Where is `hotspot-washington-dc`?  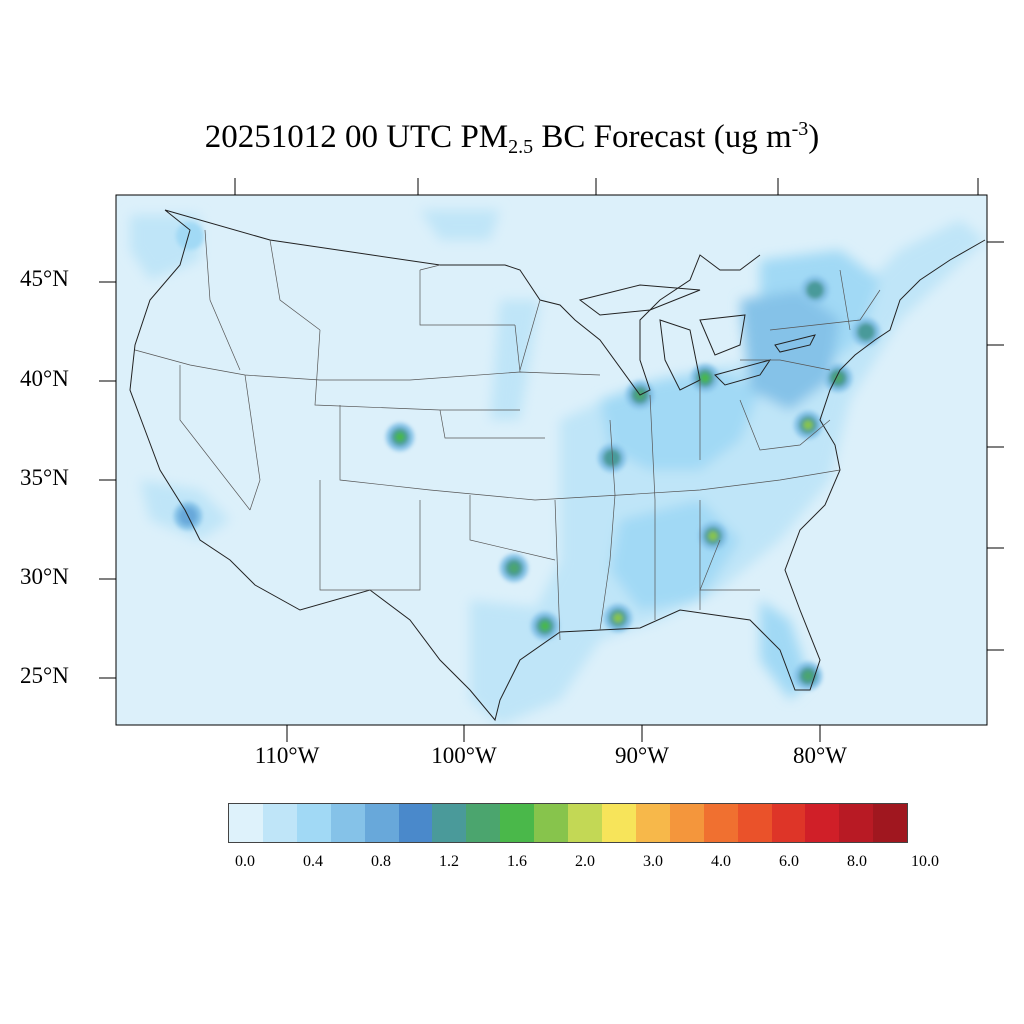
hotspot-washington-dc is located at coordinates (808, 425).